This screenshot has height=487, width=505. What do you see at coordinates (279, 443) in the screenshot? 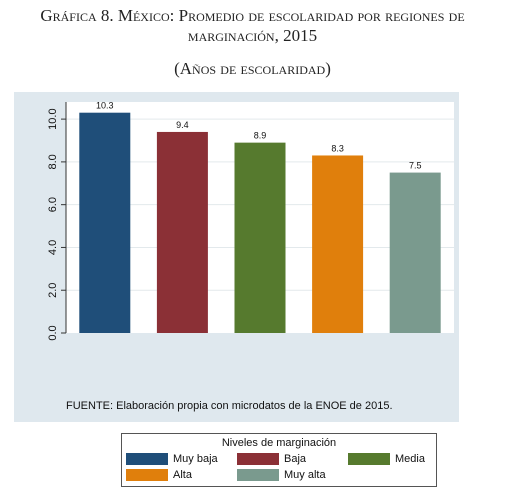
I see `legend-title: Niveles de marginación` at bounding box center [279, 443].